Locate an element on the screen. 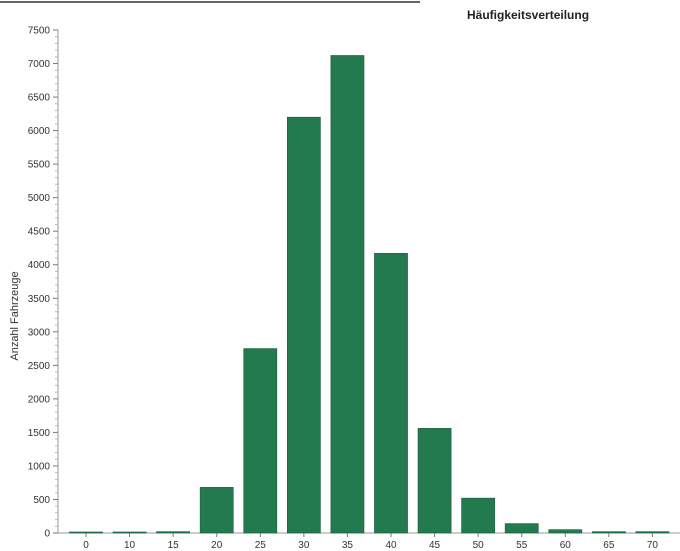 The height and width of the screenshot is (551, 680). y-tick-label: 7000 is located at coordinates (39, 64).